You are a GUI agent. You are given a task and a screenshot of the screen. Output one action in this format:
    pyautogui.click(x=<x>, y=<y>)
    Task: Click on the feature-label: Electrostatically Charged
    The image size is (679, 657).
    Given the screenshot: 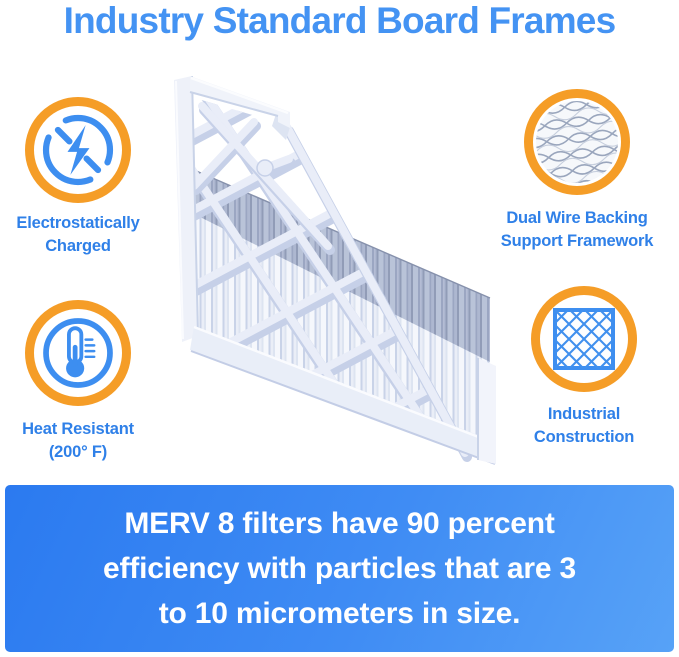 What is the action you would take?
    pyautogui.click(x=77, y=235)
    